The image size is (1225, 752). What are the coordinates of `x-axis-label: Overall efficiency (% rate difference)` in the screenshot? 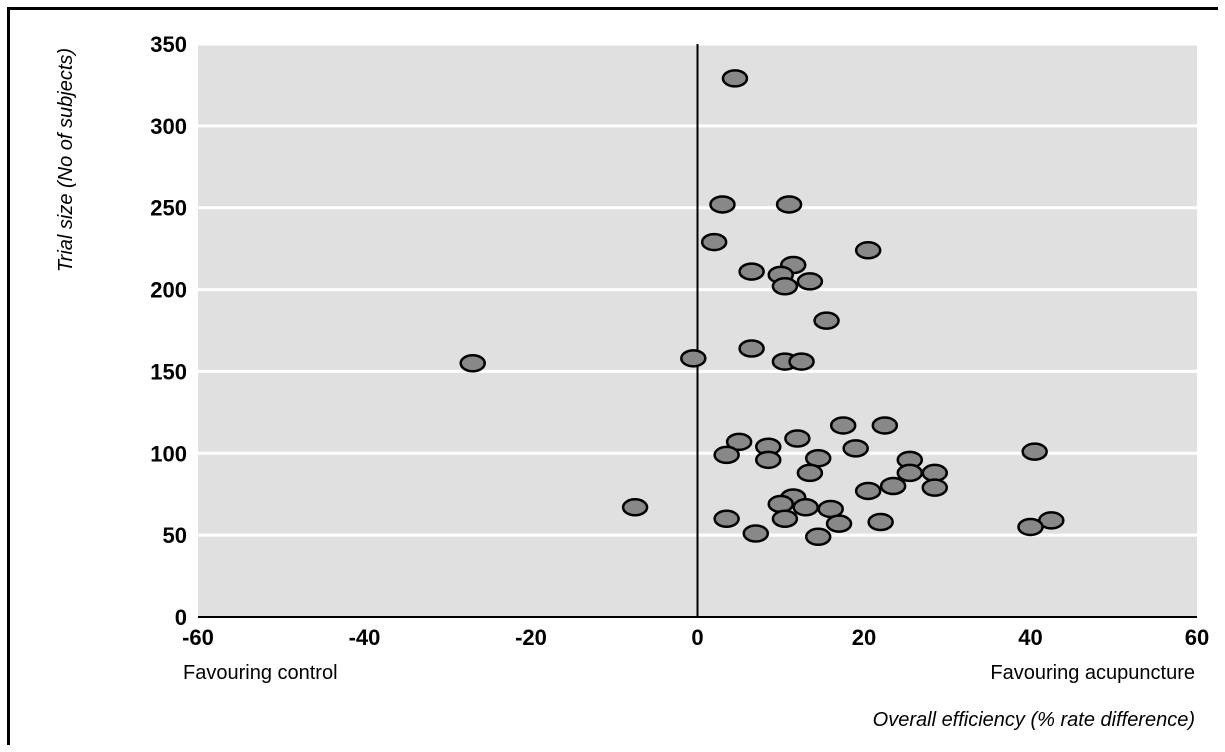 It's located at (1034, 720).